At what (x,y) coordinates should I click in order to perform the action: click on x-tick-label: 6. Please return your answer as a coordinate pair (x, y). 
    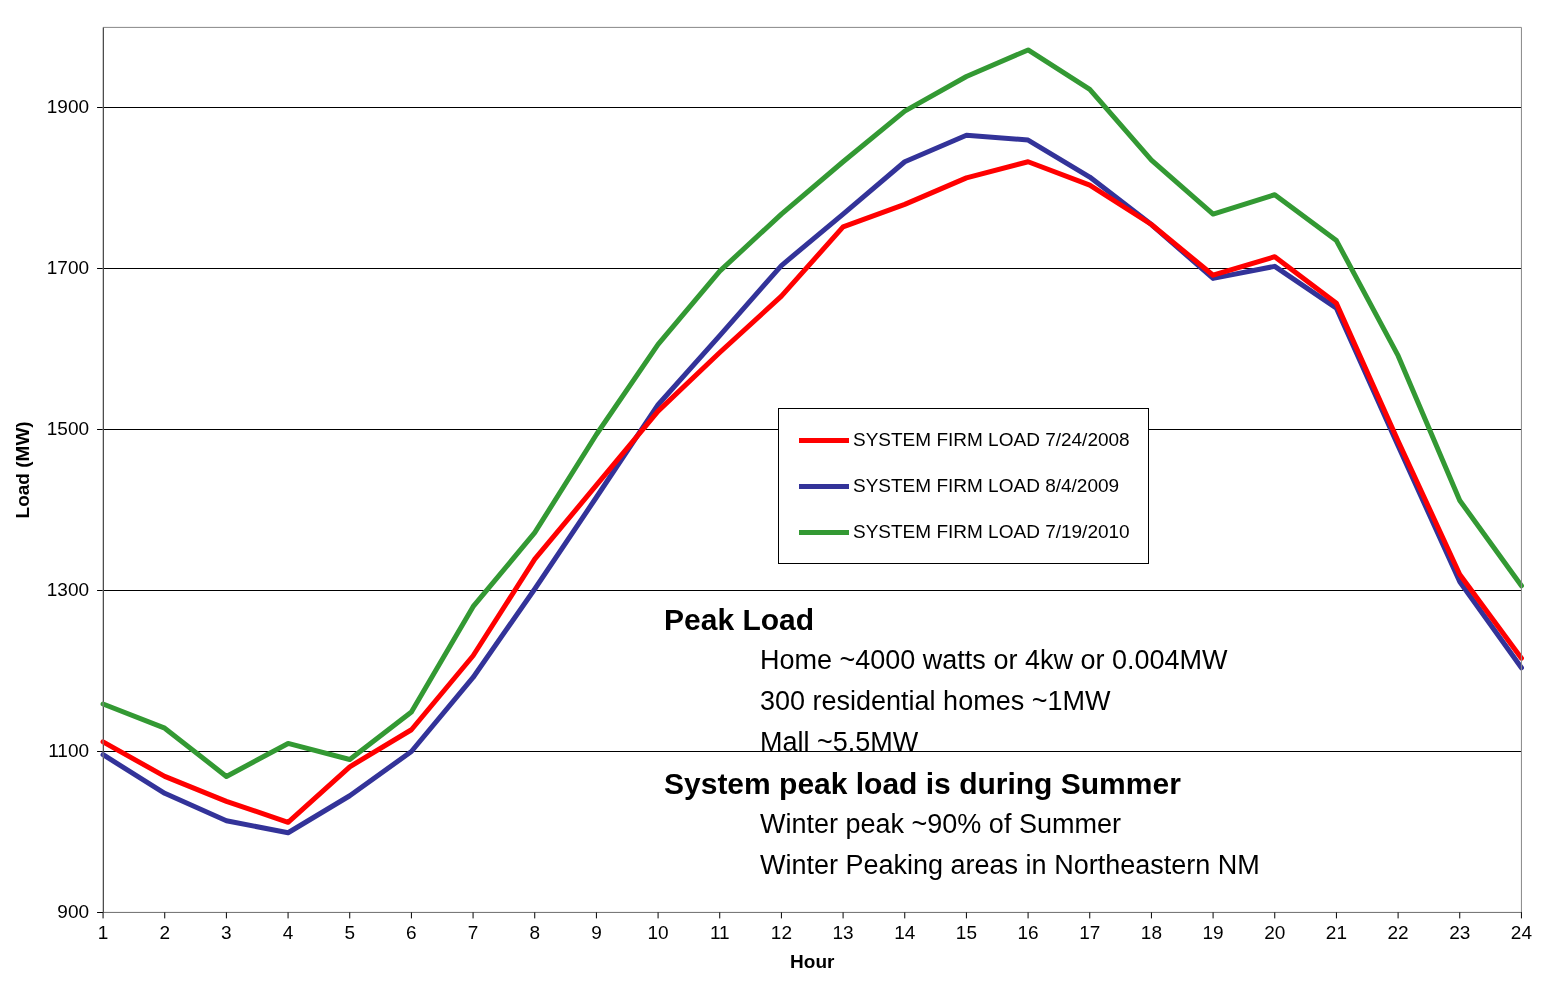
    Looking at the image, I should click on (411, 933).